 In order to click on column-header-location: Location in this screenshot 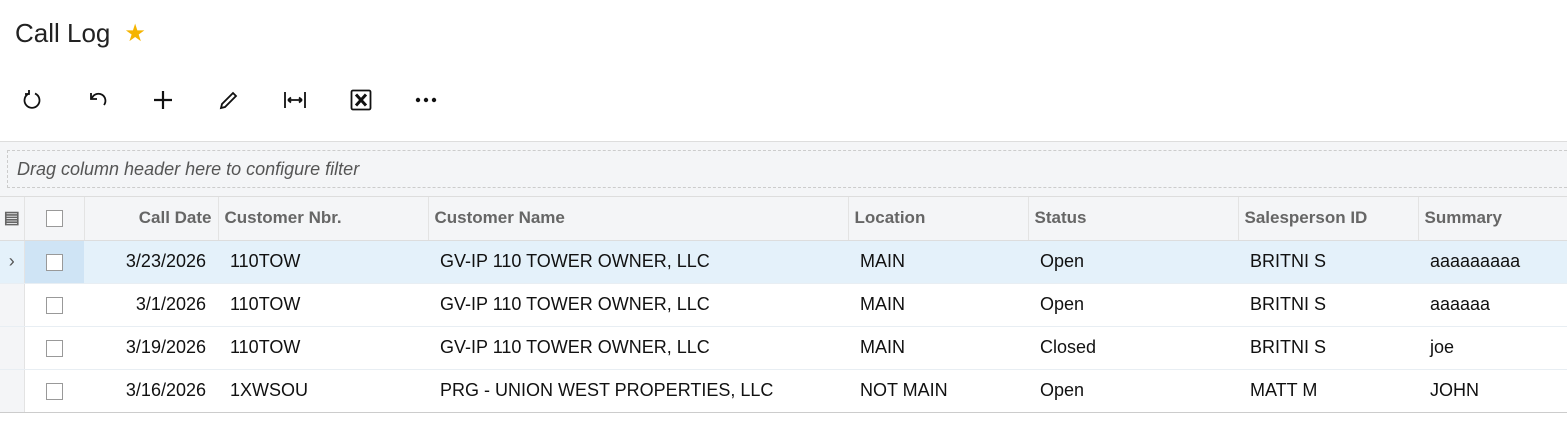, I will do `click(938, 219)`.